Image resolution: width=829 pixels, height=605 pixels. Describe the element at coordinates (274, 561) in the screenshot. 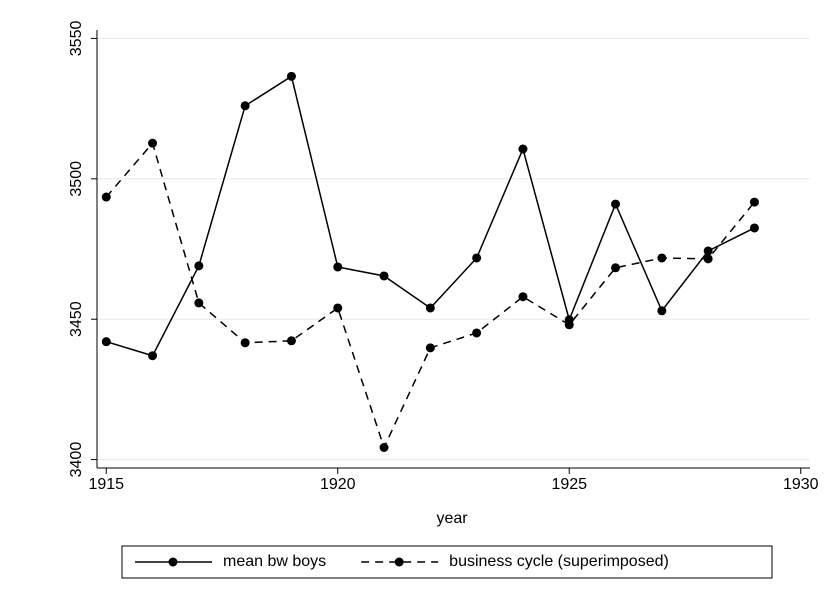

I see `legend-label: mean bw boys` at that location.